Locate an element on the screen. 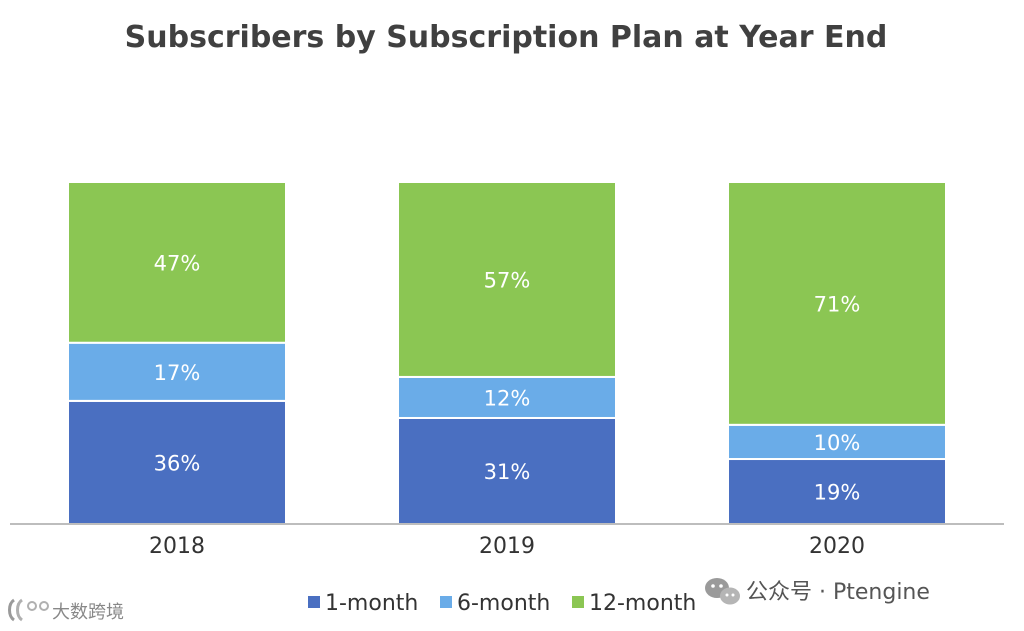  legend-swatch-1-month is located at coordinates (314, 602).